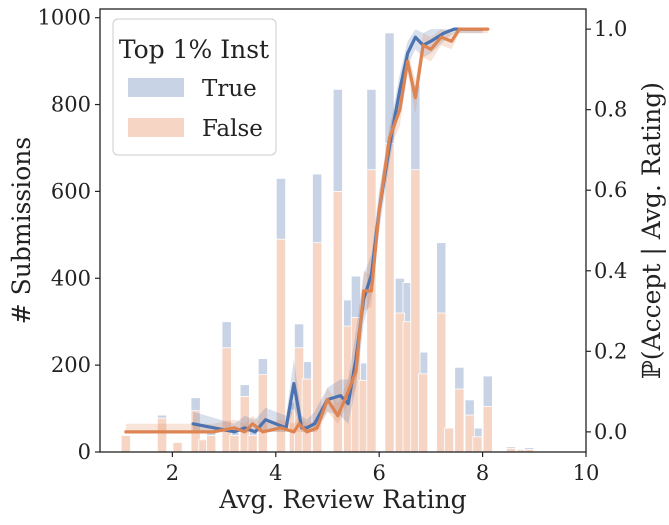 Image resolution: width=669 pixels, height=525 pixels. What do you see at coordinates (71, 105) in the screenshot?
I see `y-left-tick-label-4: 800` at bounding box center [71, 105].